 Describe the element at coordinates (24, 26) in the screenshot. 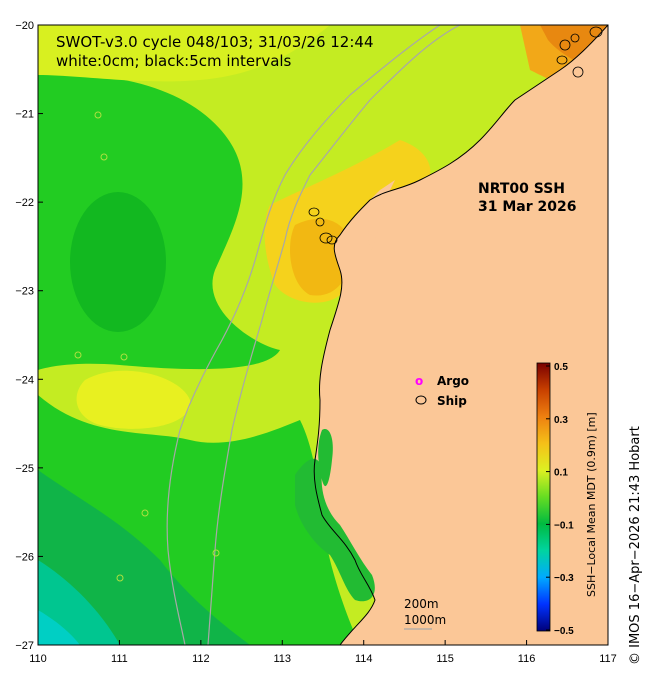

I see `y-tick-label: −20` at that location.